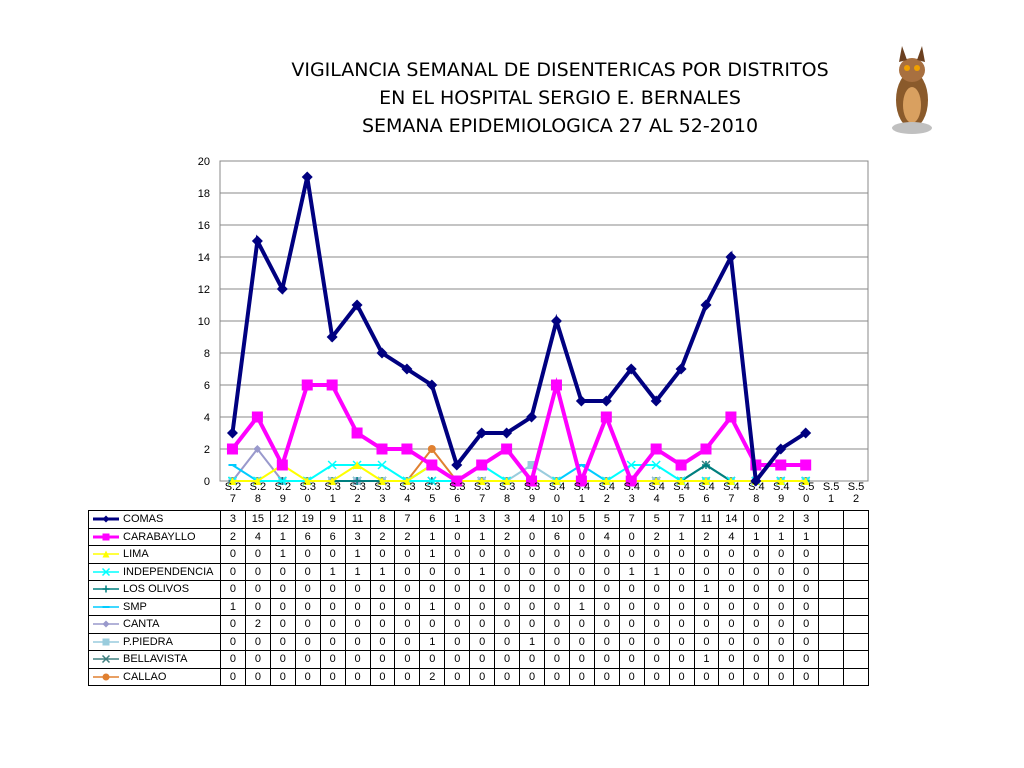  Describe the element at coordinates (706, 493) in the screenshot. I see `x-tick-label: S.46` at that location.